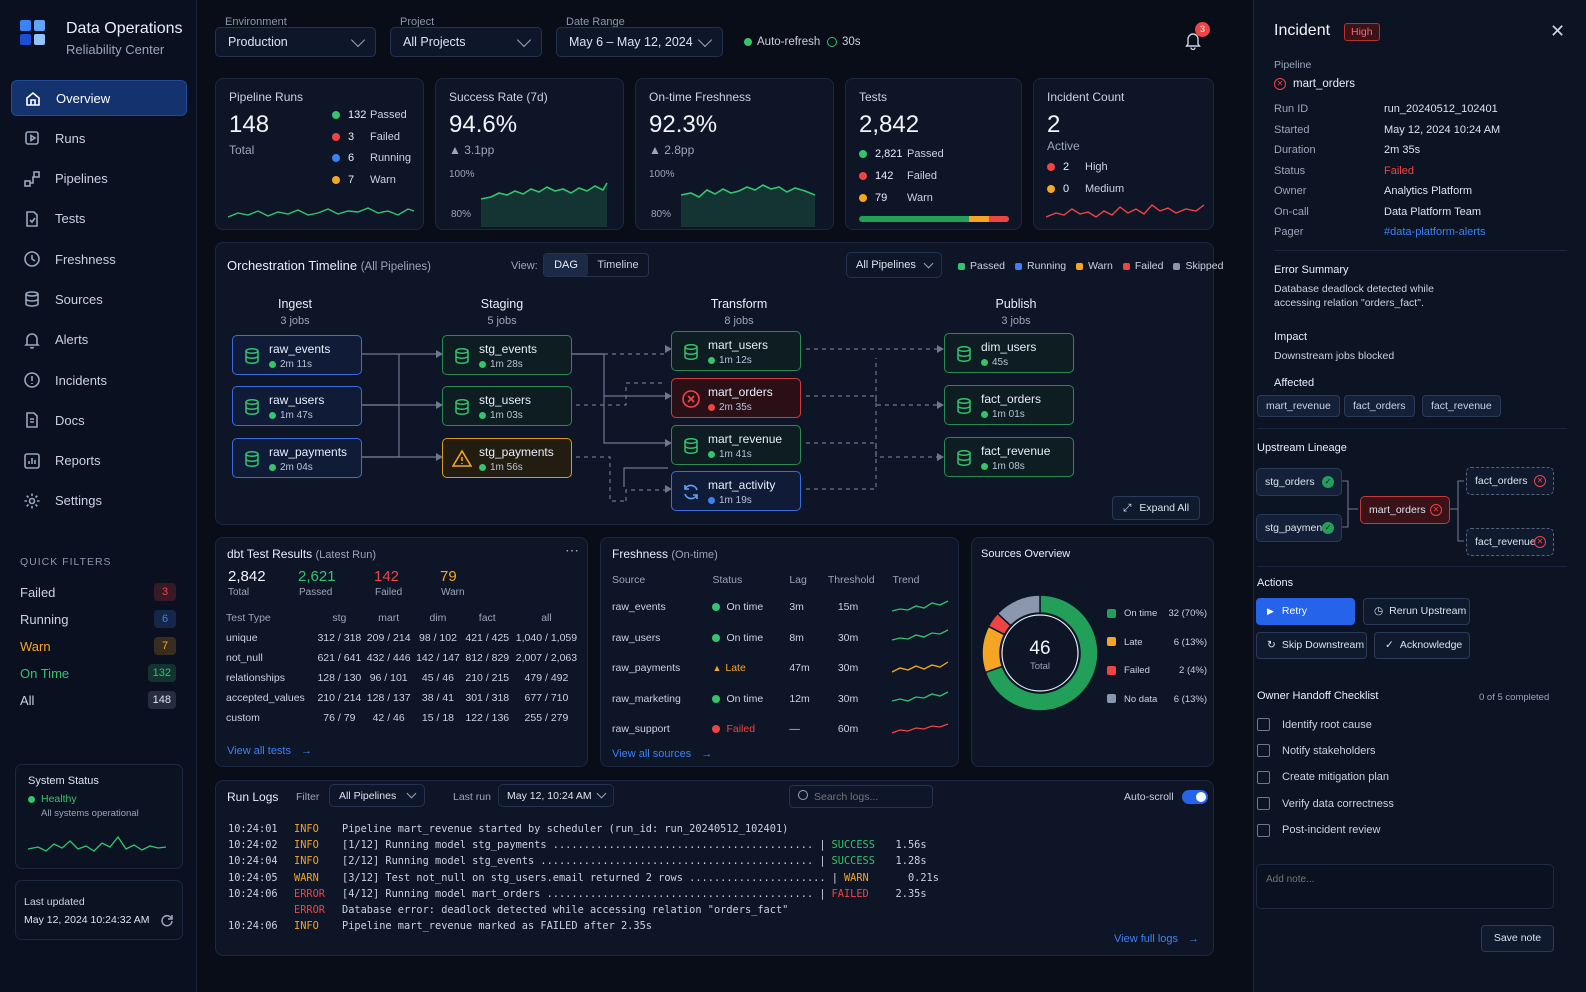  What do you see at coordinates (1325, 804) in the screenshot?
I see `checklist-item: Verify data correctness` at bounding box center [1325, 804].